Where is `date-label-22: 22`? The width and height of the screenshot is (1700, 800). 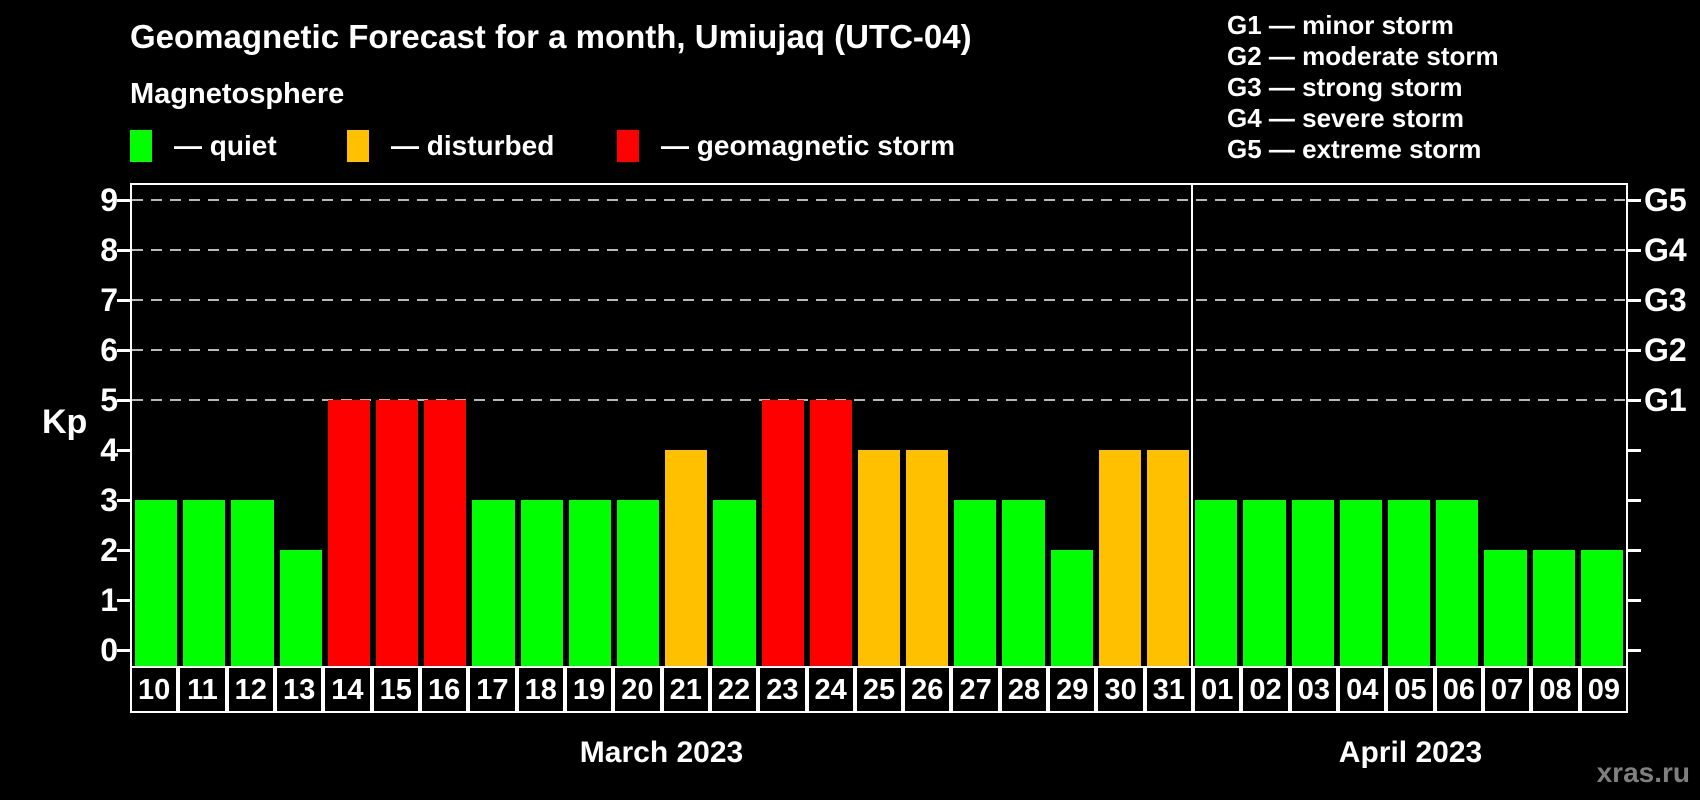
date-label-22: 22 is located at coordinates (734, 689).